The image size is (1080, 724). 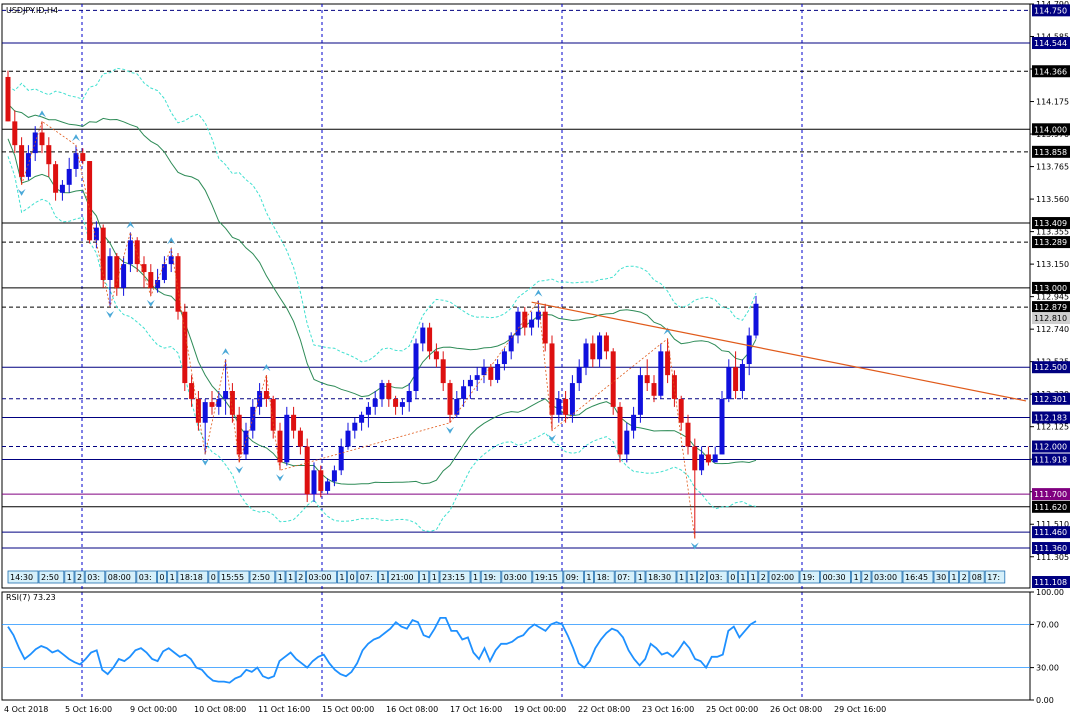 I want to click on time-label-text: 15:55, so click(x=232, y=577).